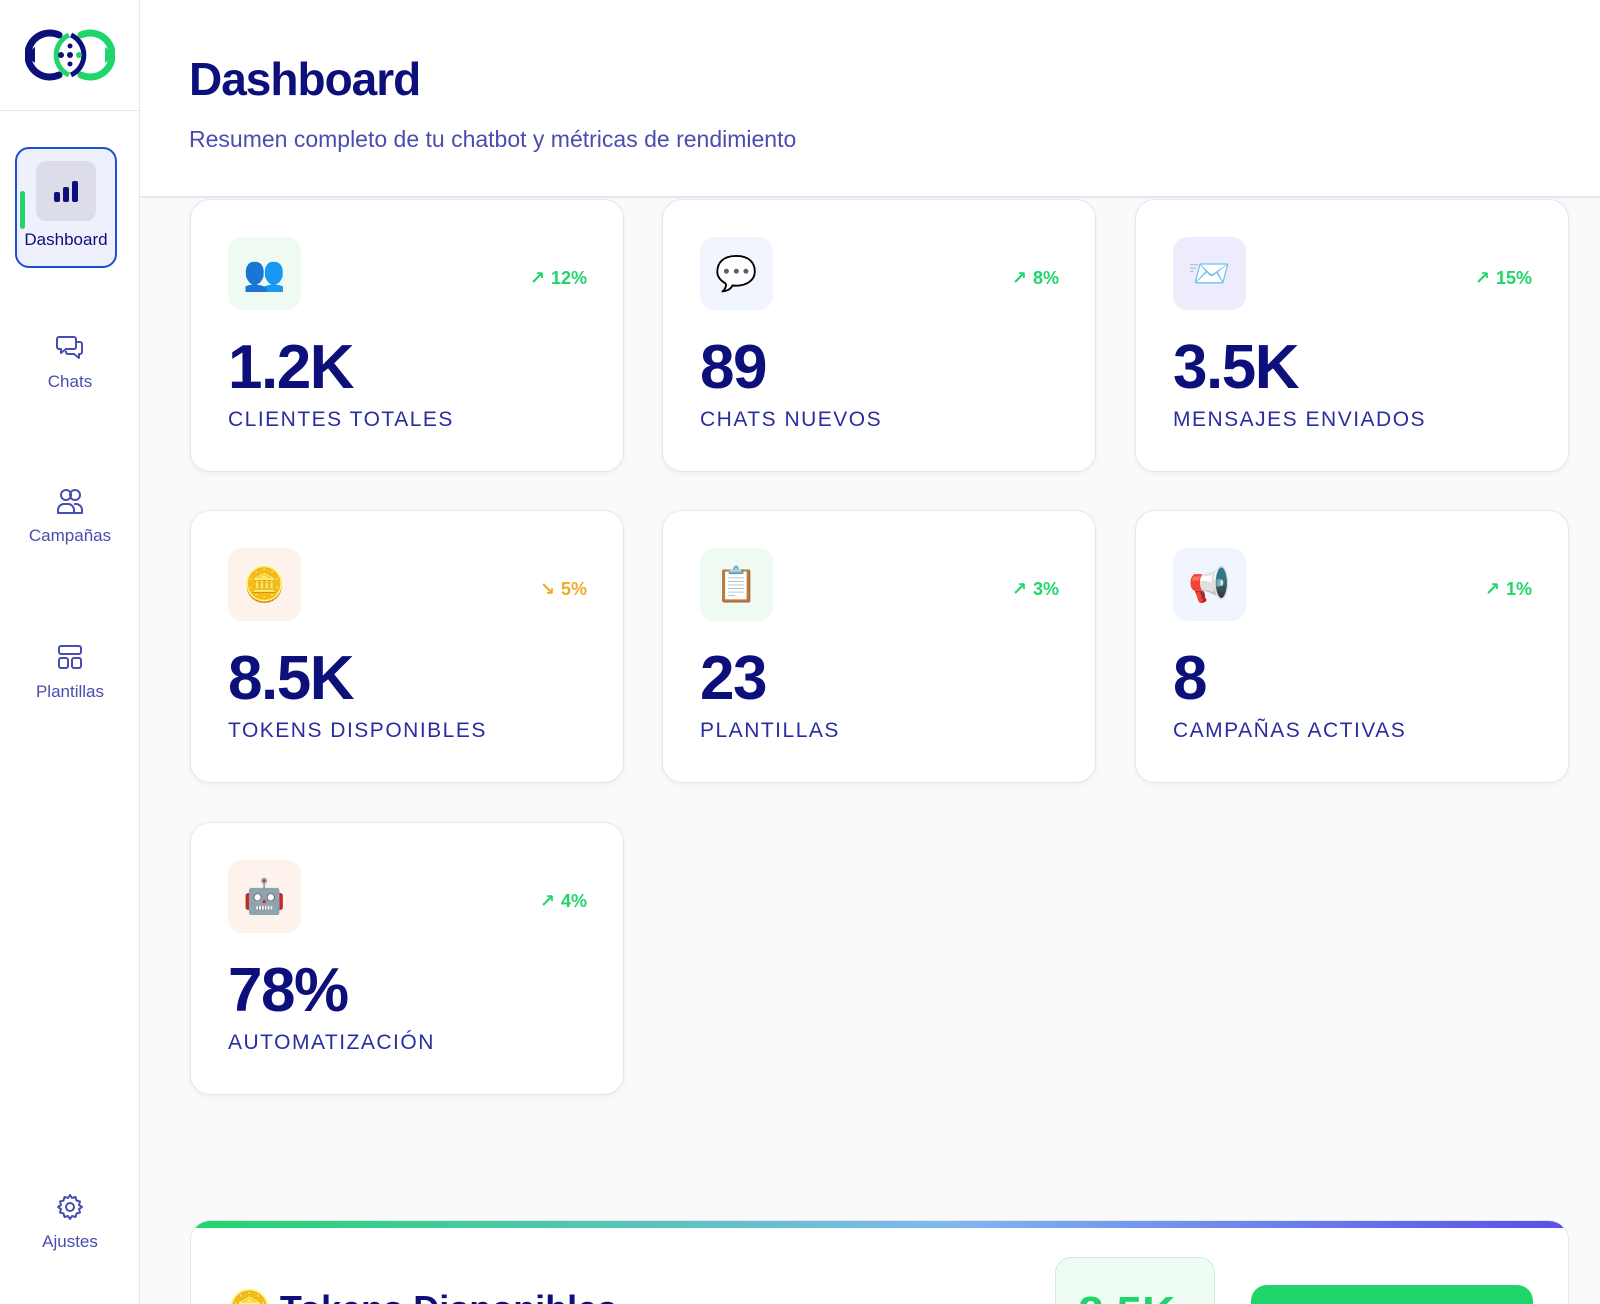 The width and height of the screenshot is (1600, 1304). I want to click on trend-indicator: ↗ 1%, so click(1508, 589).